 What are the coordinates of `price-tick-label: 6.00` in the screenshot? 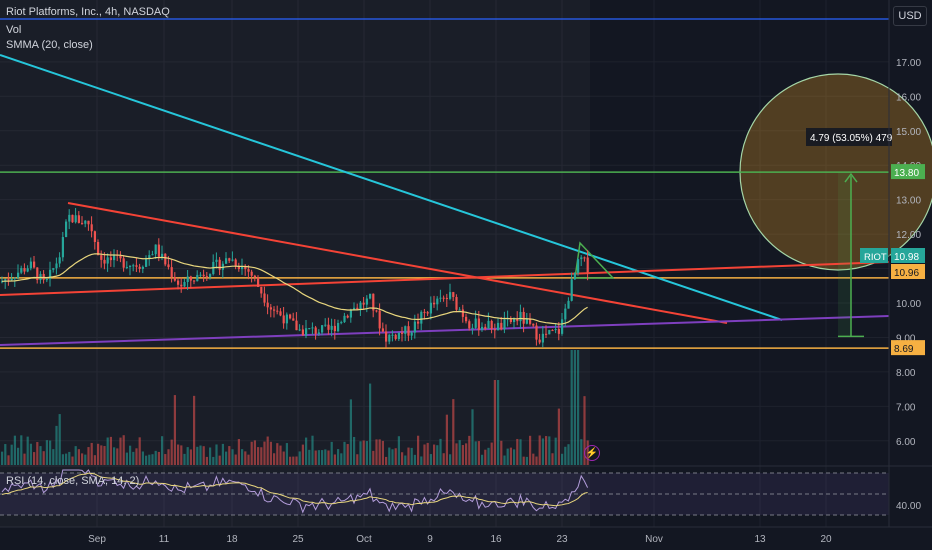 It's located at (906, 442).